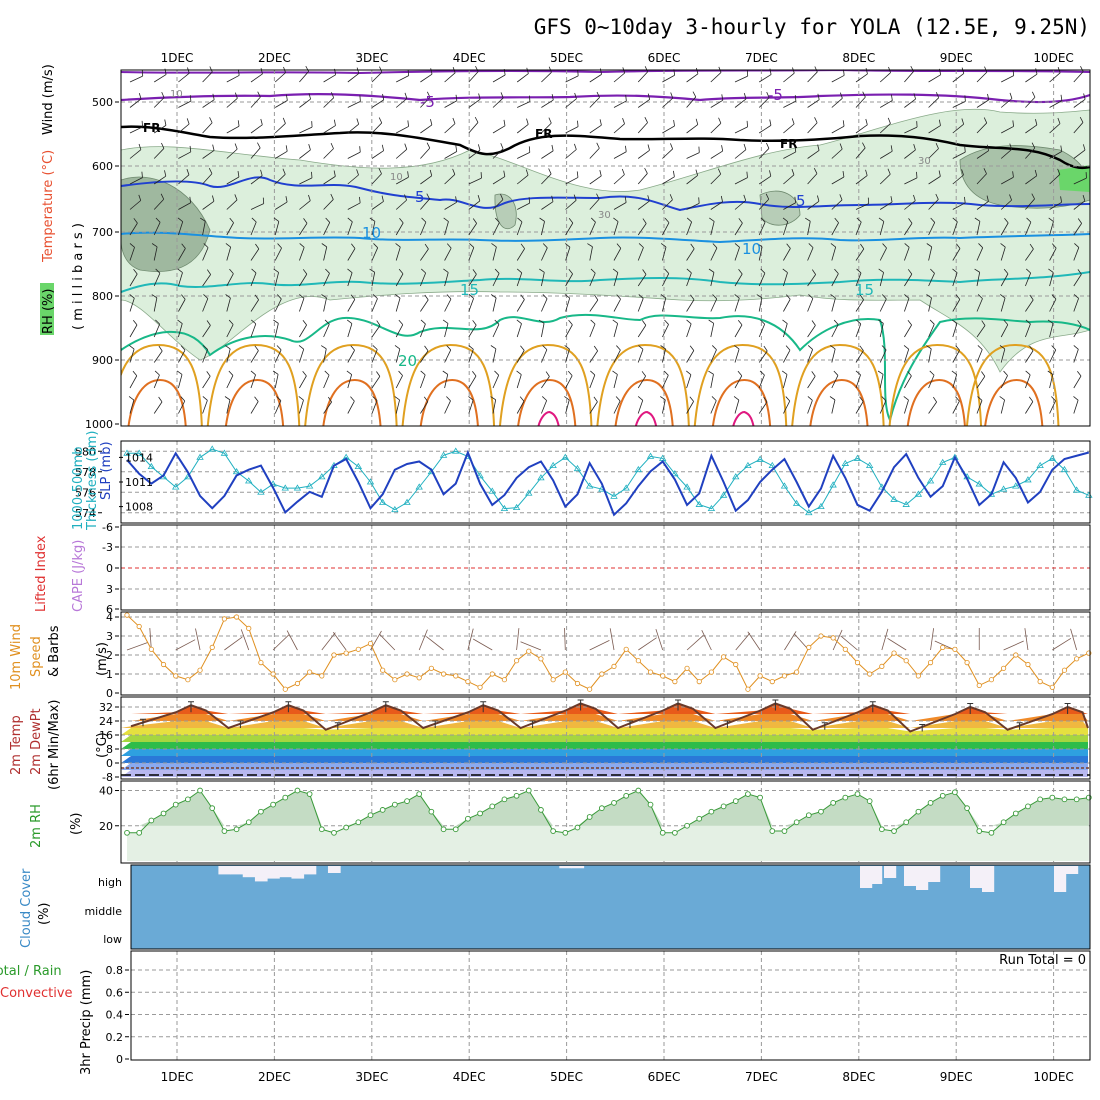 Image resolution: width=1100 pixels, height=1100 pixels. What do you see at coordinates (237, 870) in the screenshot?
I see `cloud-gap` at bounding box center [237, 870].